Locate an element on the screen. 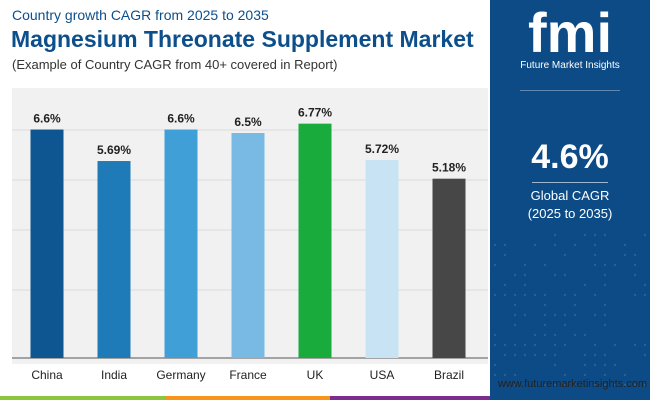 Image resolution: width=650 pixels, height=400 pixels. bar-usa is located at coordinates (382, 259).